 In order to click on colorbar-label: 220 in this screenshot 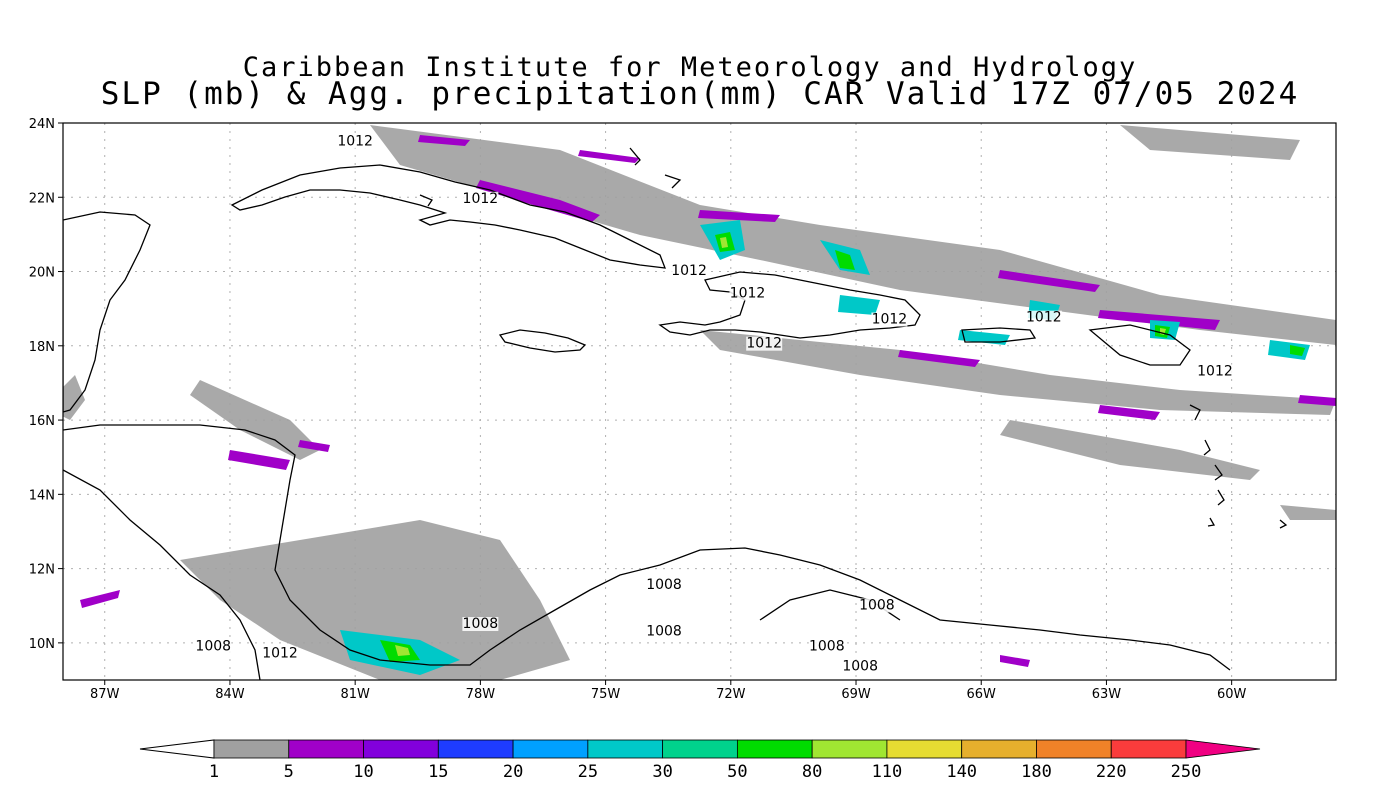, I will do `click(1111, 772)`.